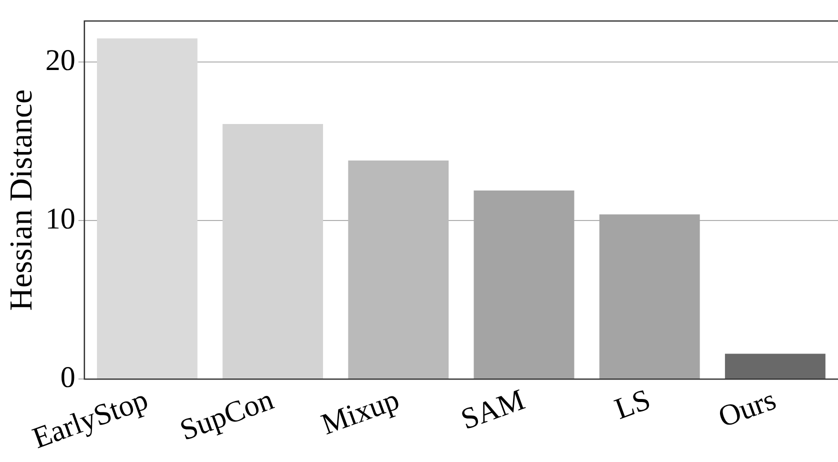 The height and width of the screenshot is (462, 838). What do you see at coordinates (60, 61) in the screenshot?
I see `y-tick-label: 20` at bounding box center [60, 61].